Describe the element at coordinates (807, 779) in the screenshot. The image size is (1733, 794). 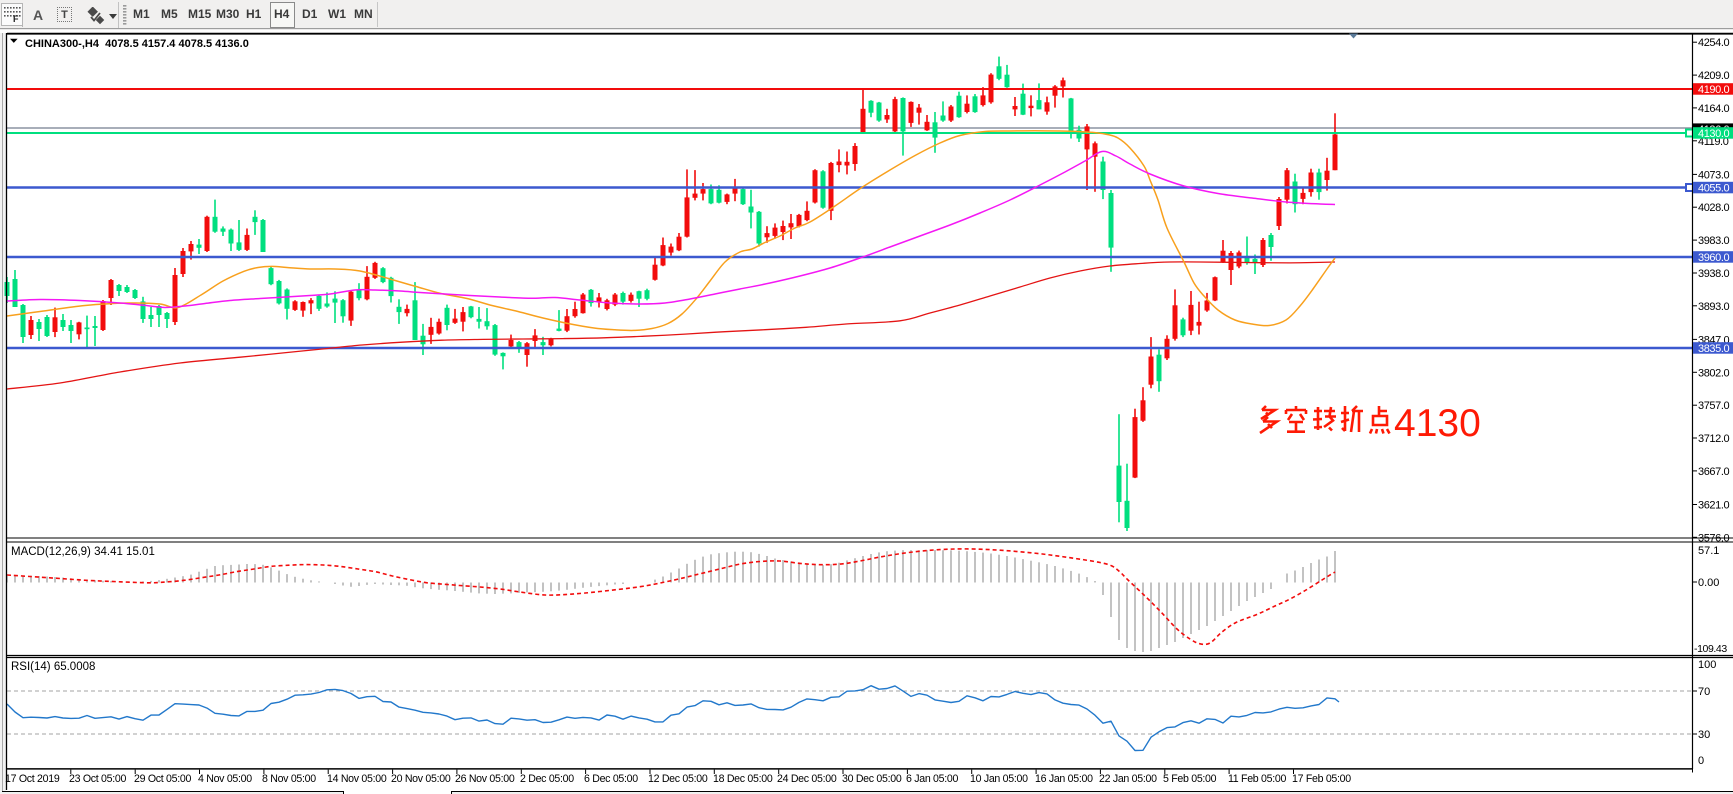
I see `svg-text: 24 Dec 05:00` at that location.